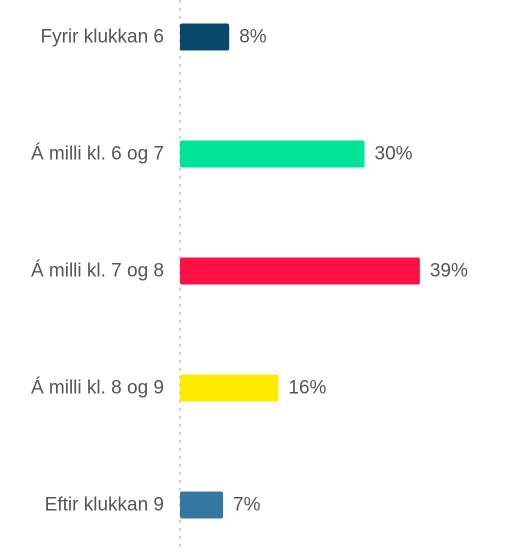 The width and height of the screenshot is (507, 553). Describe the element at coordinates (97, 388) in the screenshot. I see `category-label-3: Á milli kl. 8 og 9` at that location.